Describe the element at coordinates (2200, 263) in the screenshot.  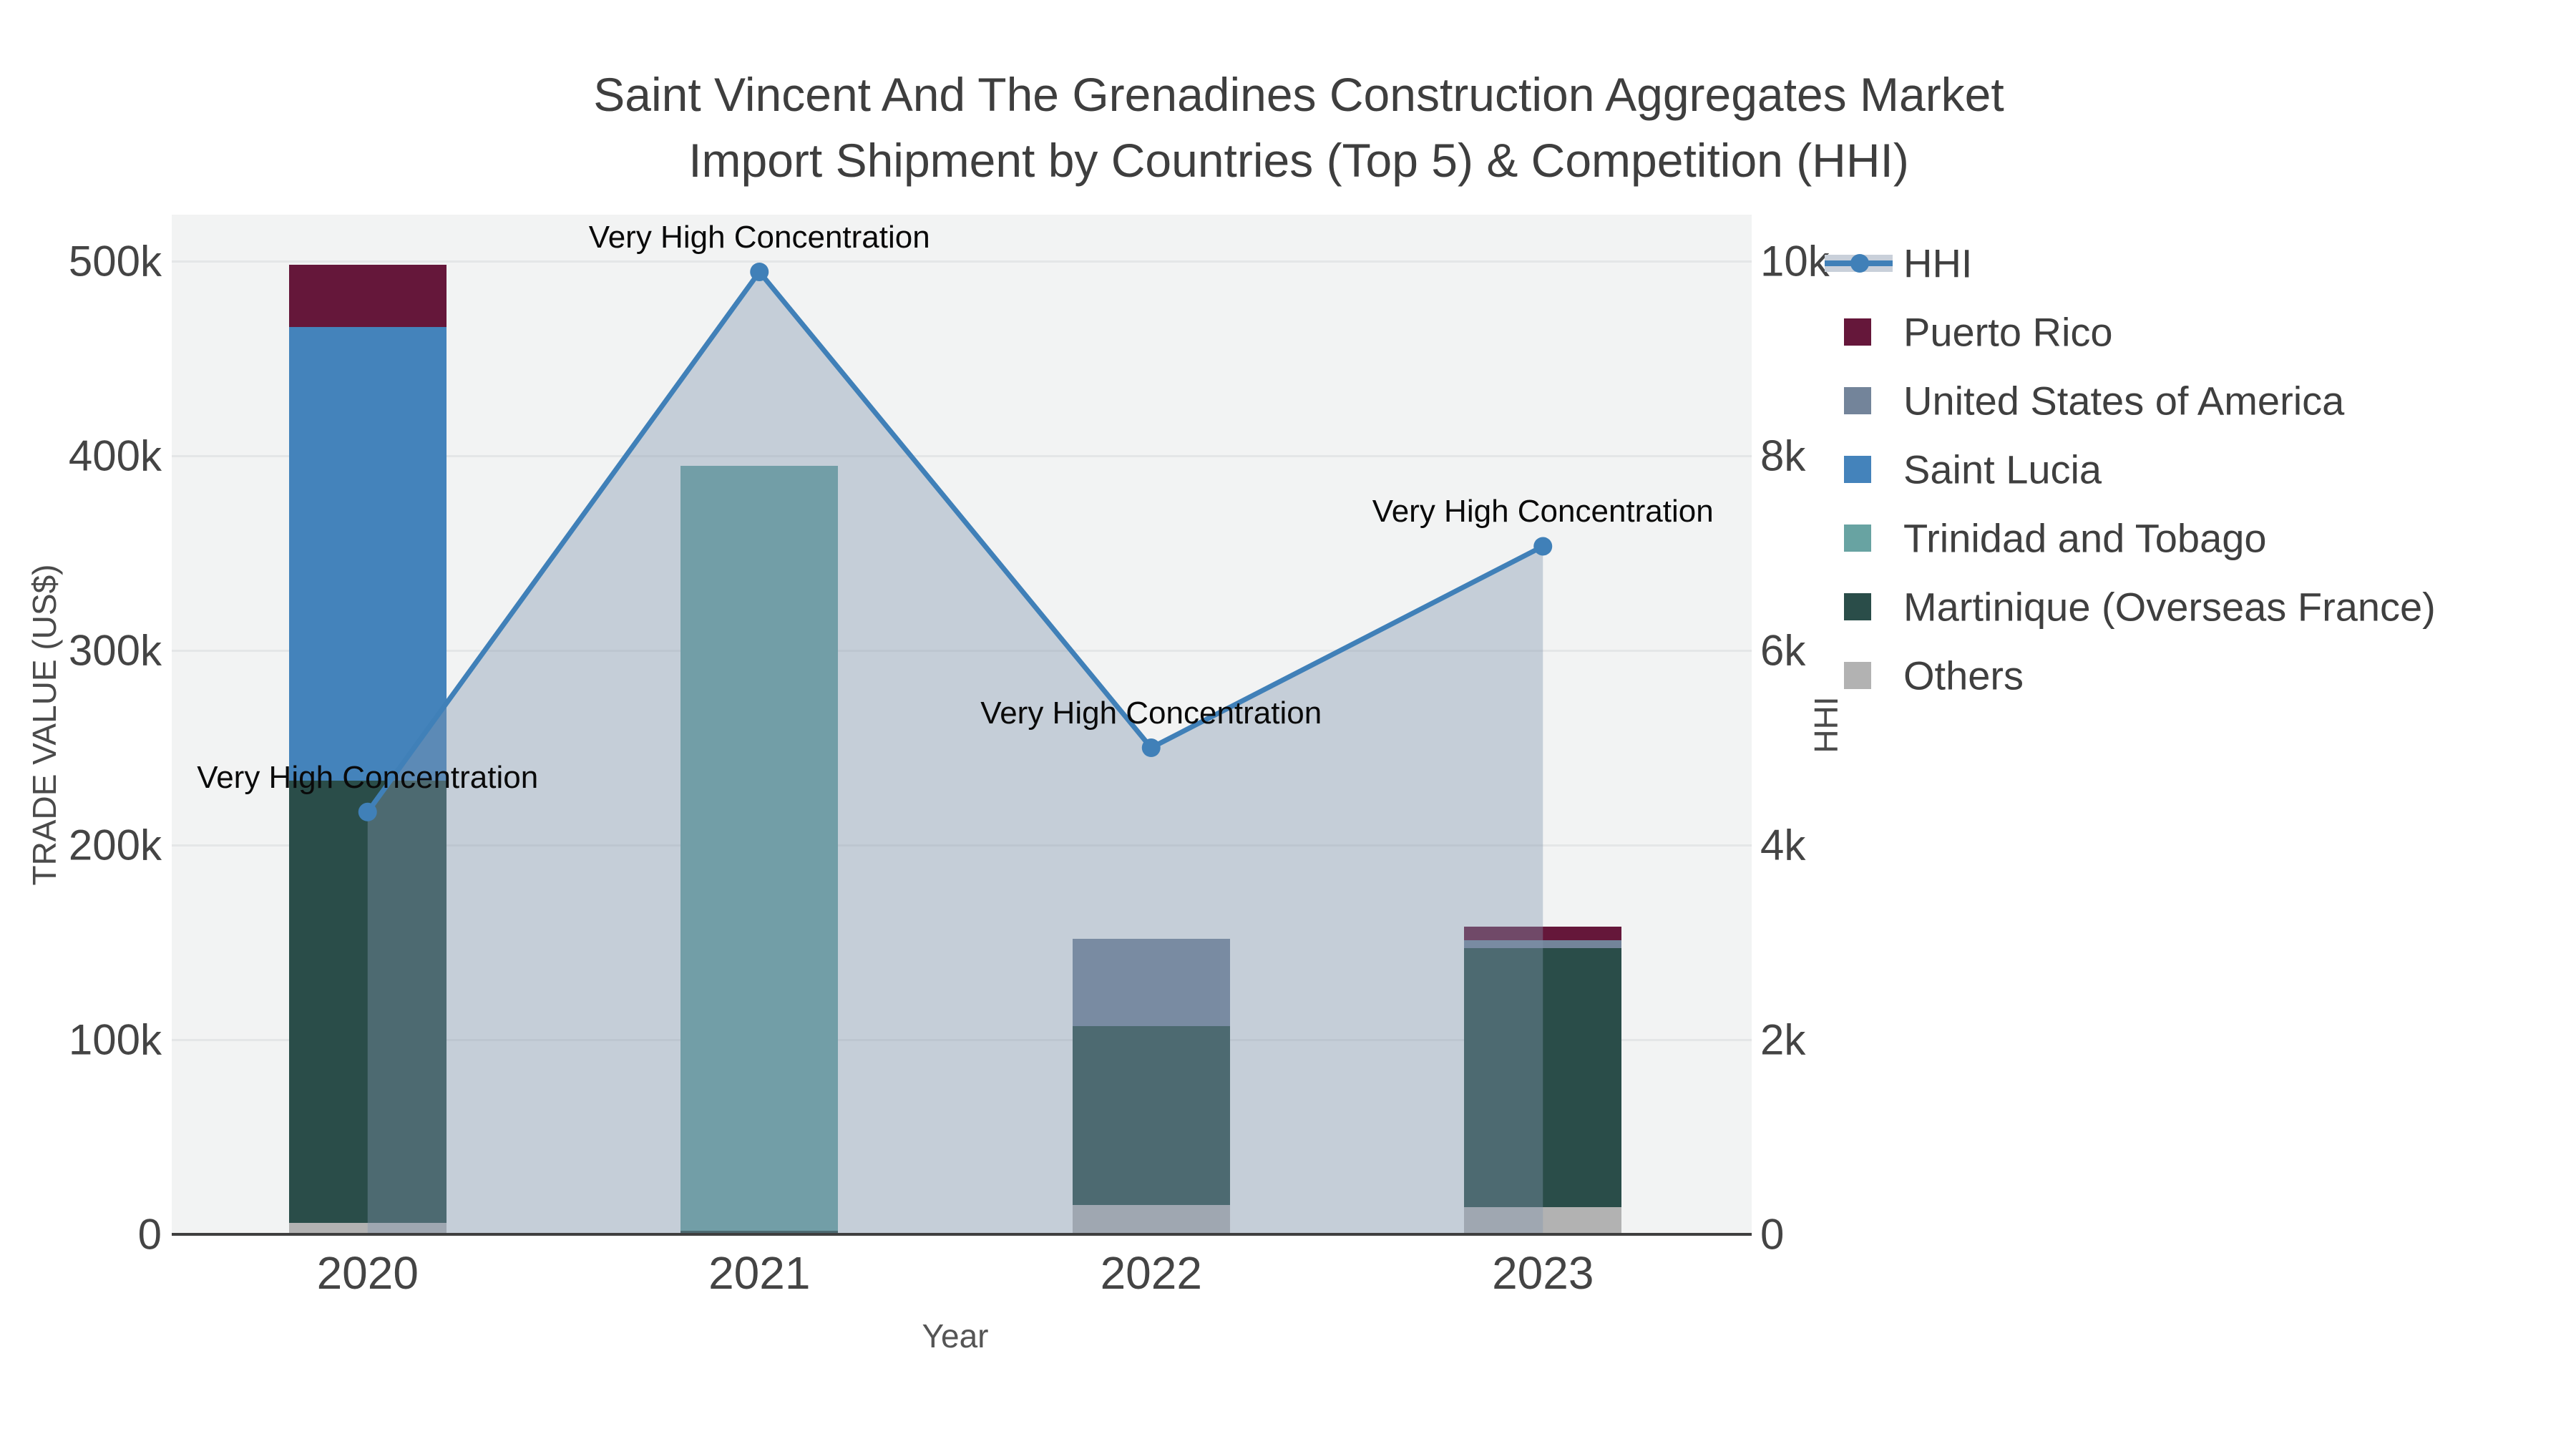
I see `legend-item-hhi: HHI` at that location.